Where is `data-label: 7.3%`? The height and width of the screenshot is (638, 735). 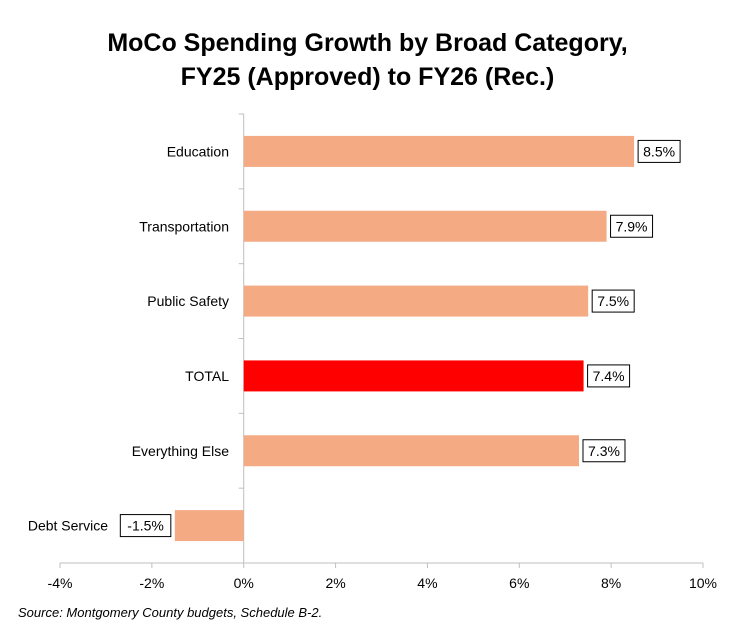 data-label: 7.3% is located at coordinates (604, 451).